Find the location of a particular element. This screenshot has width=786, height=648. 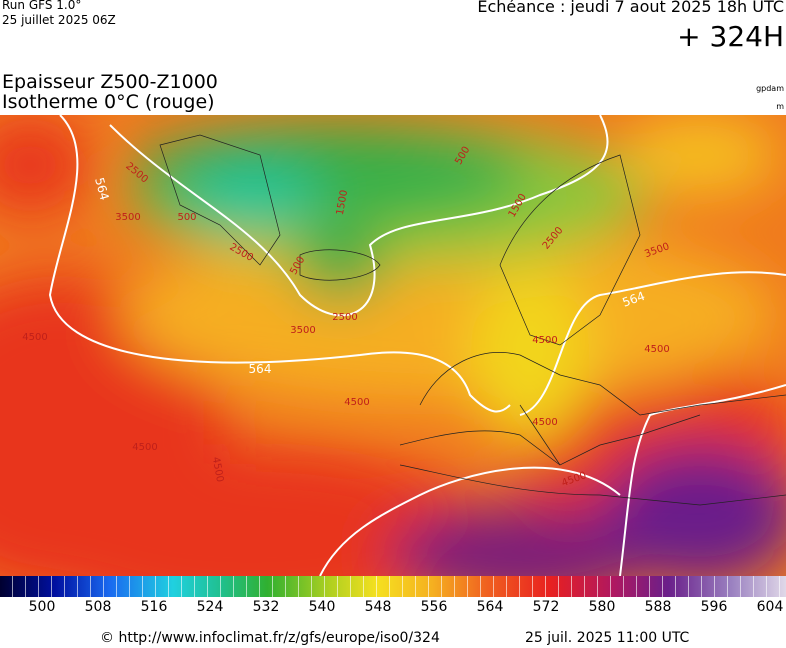

colorbar-tick-label: 548 is located at coordinates (378, 607).